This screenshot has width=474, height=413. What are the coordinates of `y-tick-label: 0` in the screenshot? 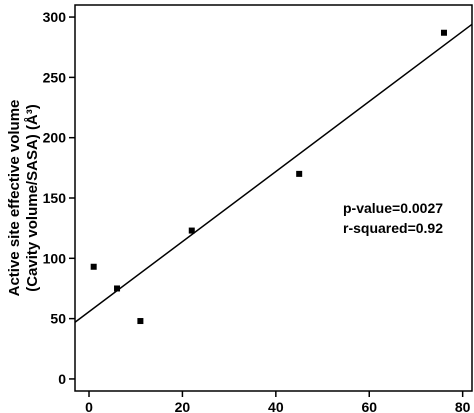 It's located at (62, 379).